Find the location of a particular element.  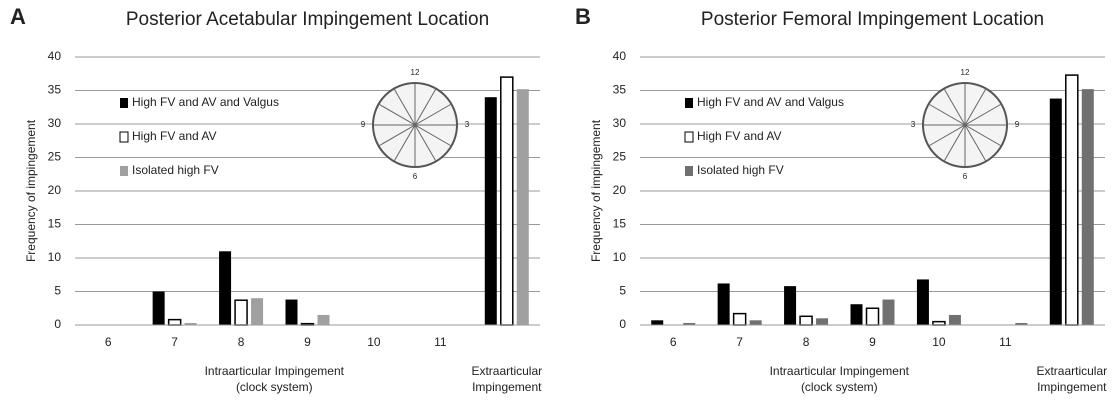

panel-letter: B is located at coordinates (583, 16).